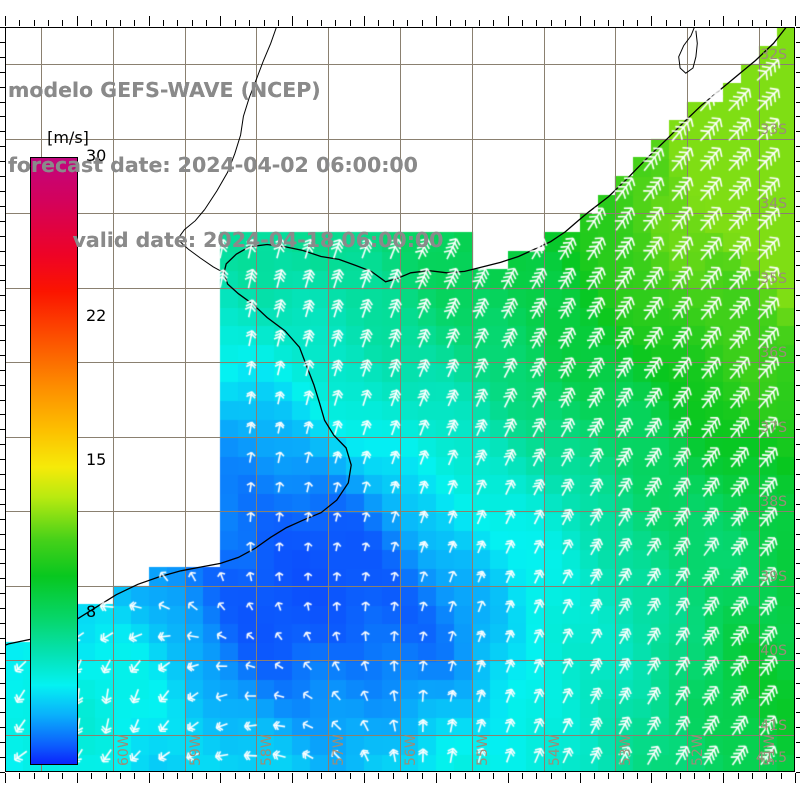 Image resolution: width=800 pixels, height=800 pixels. I want to click on lat-label-37S: 37S, so click(773, 427).